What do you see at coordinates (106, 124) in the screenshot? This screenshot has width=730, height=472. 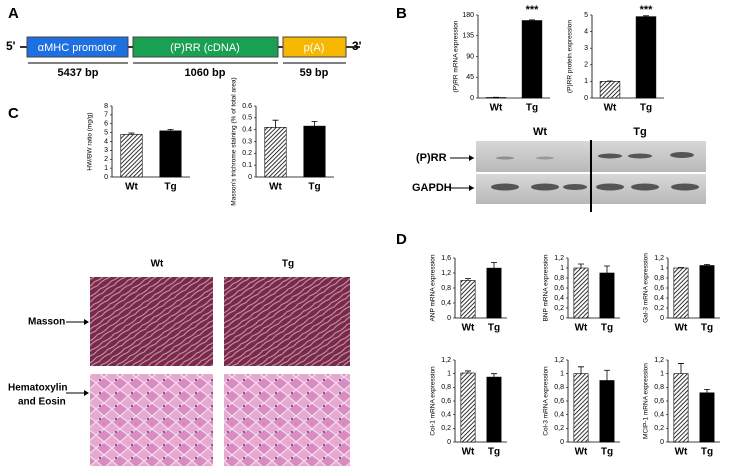 I see `y-tick-label: 6` at bounding box center [106, 124].